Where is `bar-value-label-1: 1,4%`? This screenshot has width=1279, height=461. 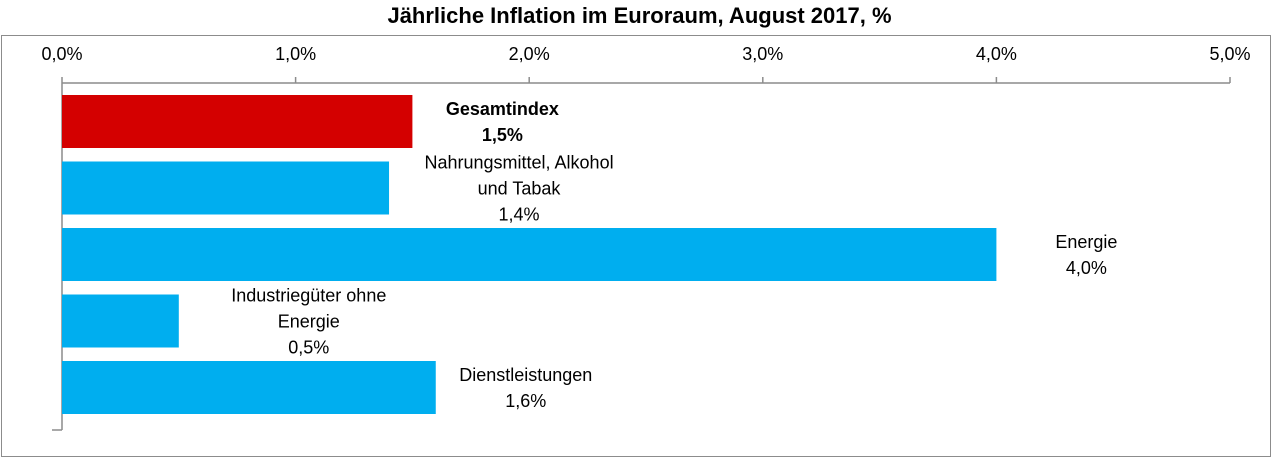 bar-value-label-1: 1,4% is located at coordinates (519, 214).